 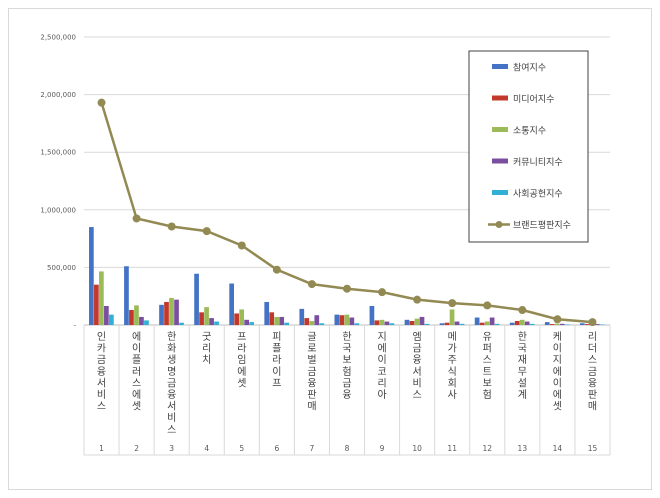 I want to click on rank-label: 15, so click(x=593, y=448).